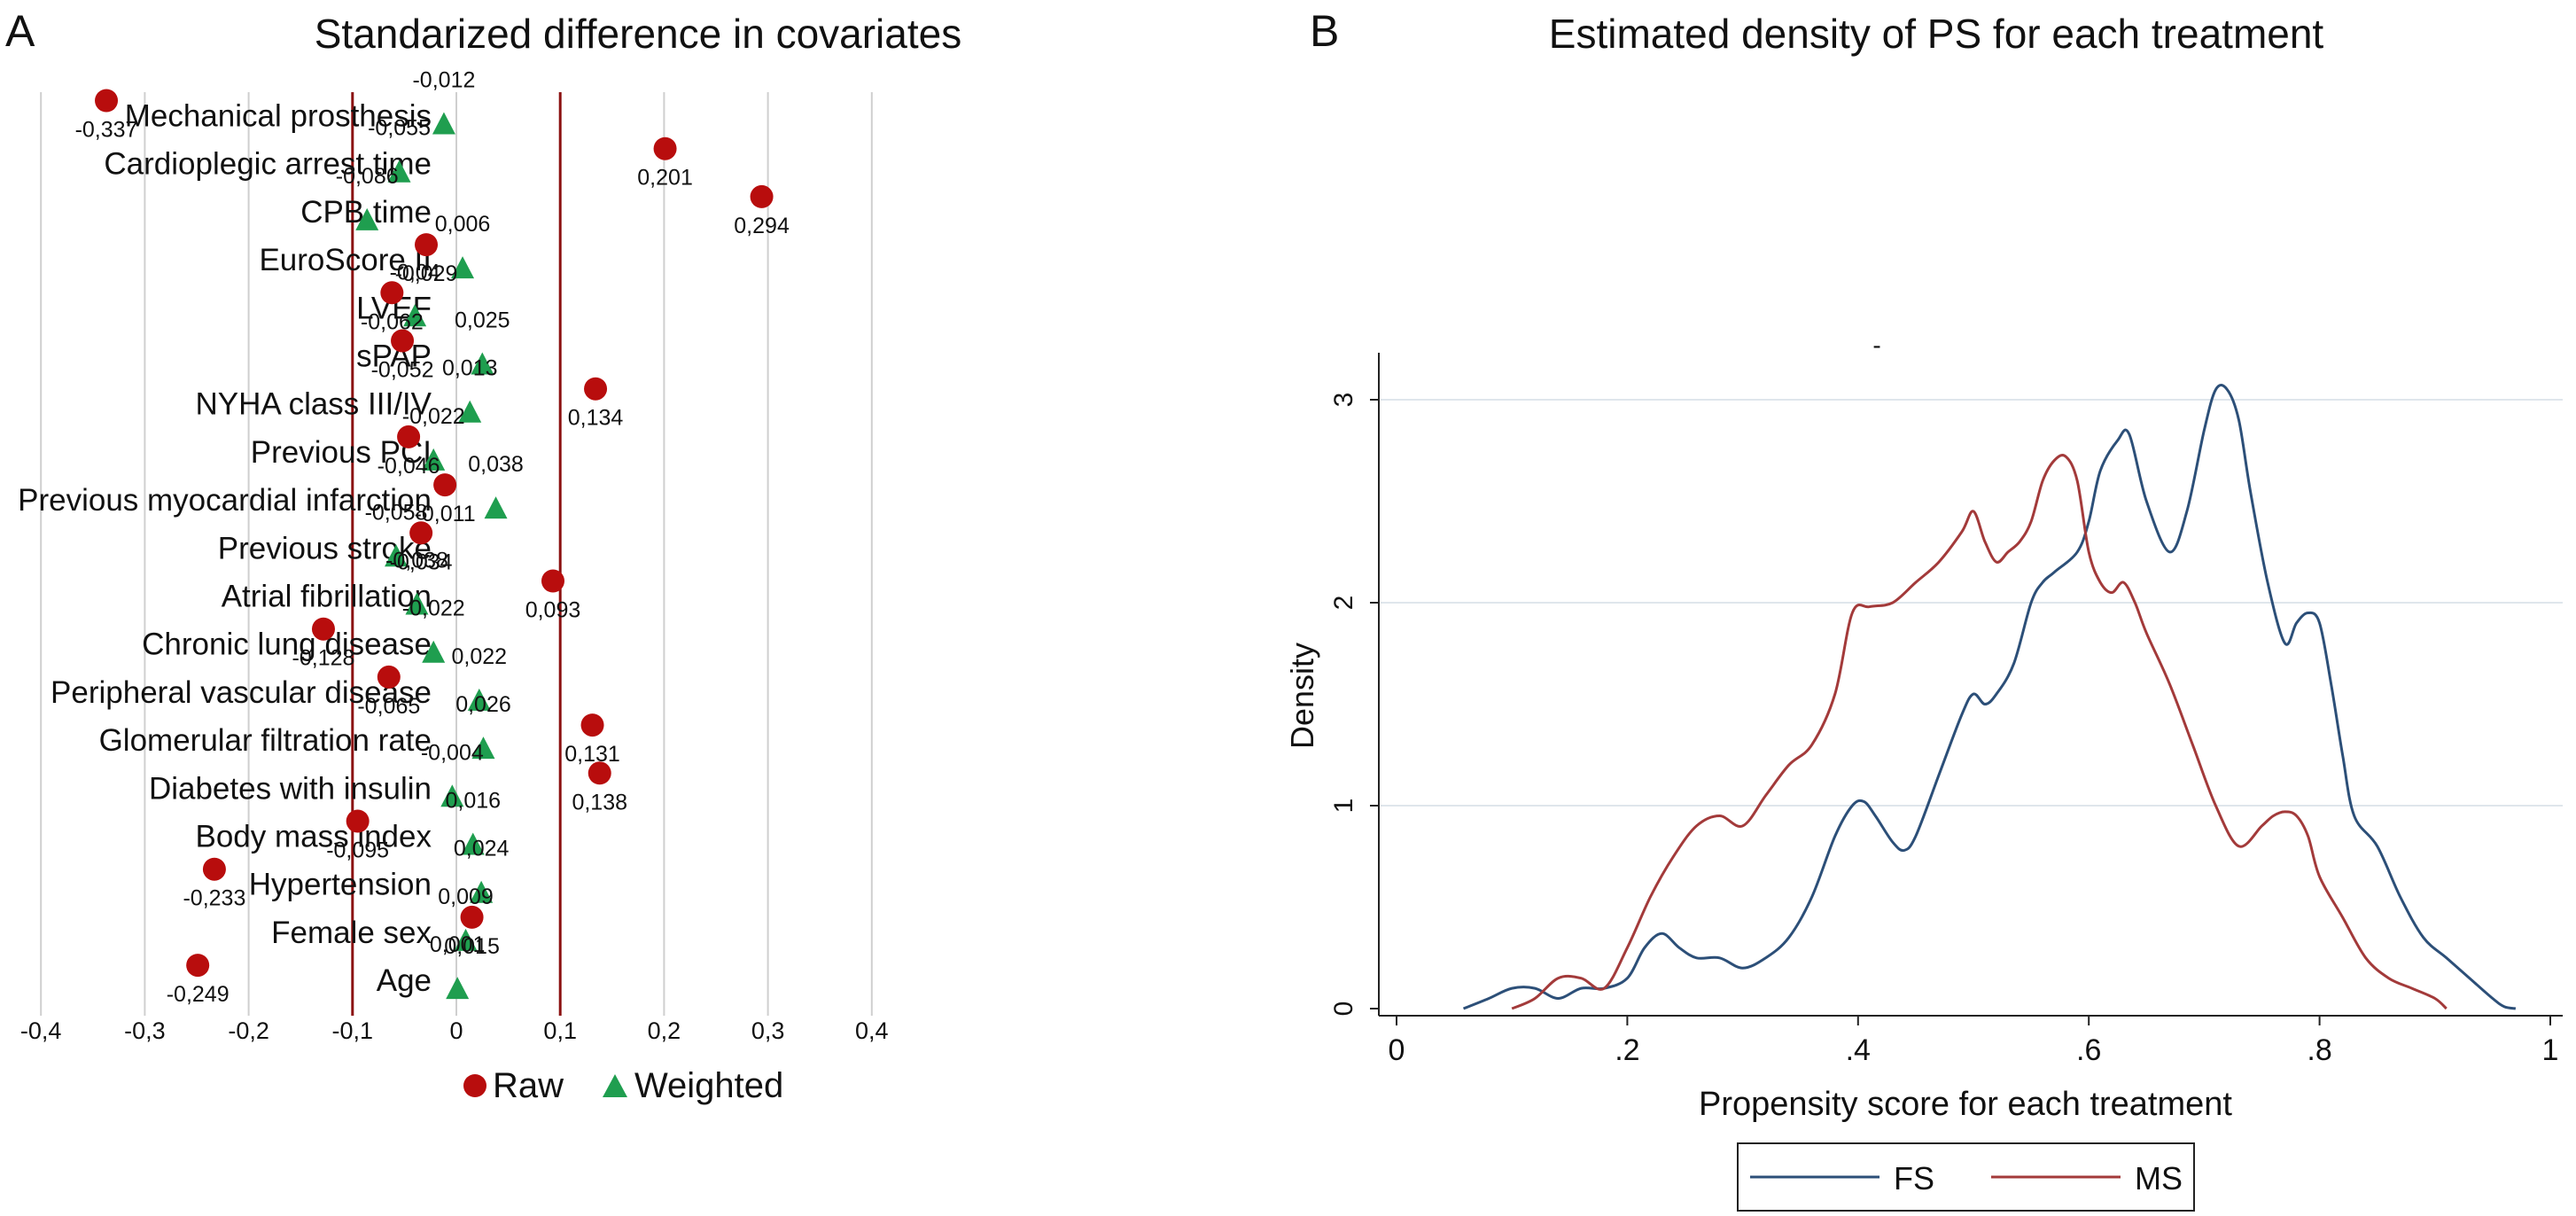  I want to click on panel-a-covariate-label: Female sex, so click(351, 933).